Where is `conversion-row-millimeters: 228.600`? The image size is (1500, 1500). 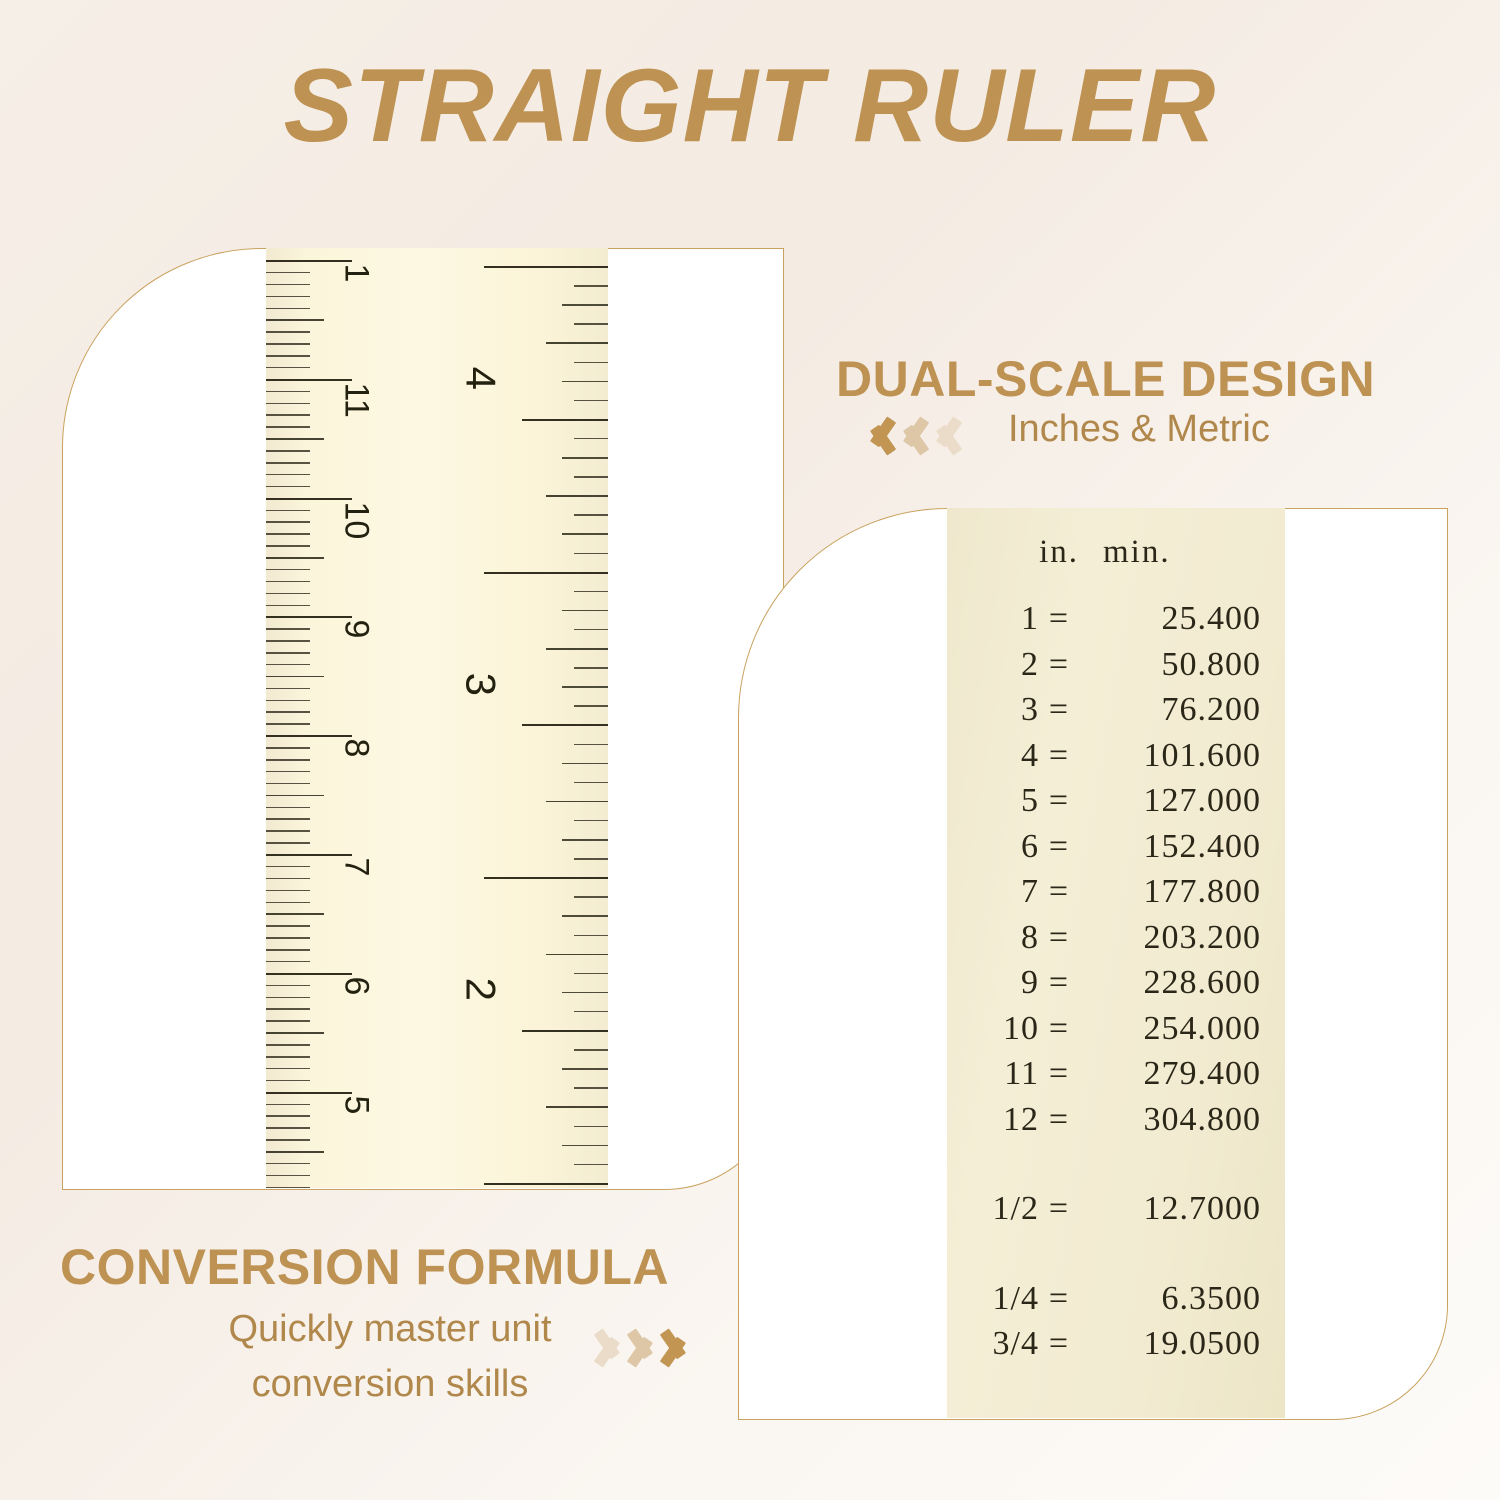 conversion-row-millimeters: 228.600 is located at coordinates (1202, 982).